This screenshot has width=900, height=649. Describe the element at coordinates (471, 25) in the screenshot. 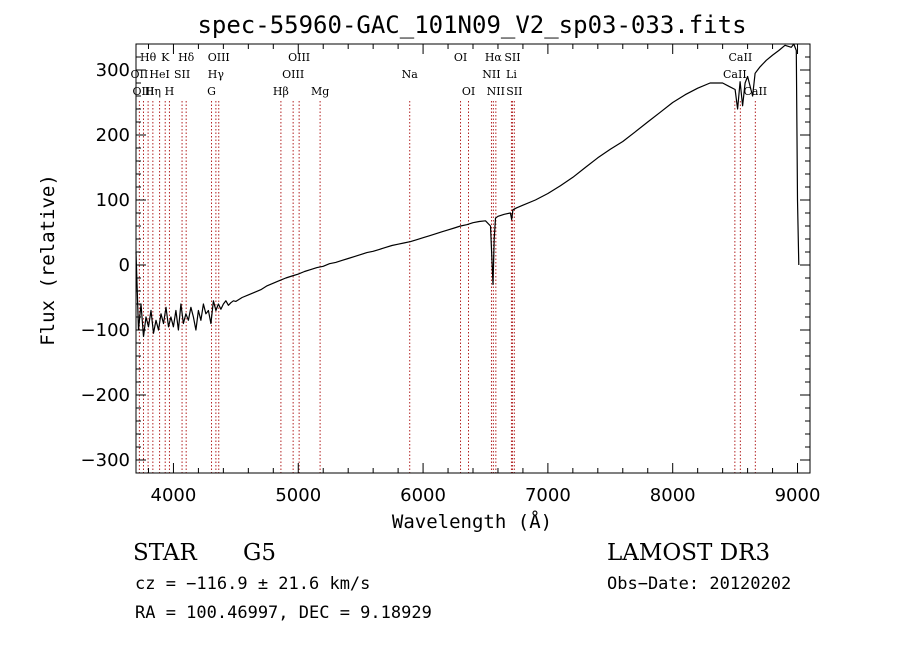

I see `chart-title: spec-55960-GAC_101N09_V2_sp03-033.fits` at that location.